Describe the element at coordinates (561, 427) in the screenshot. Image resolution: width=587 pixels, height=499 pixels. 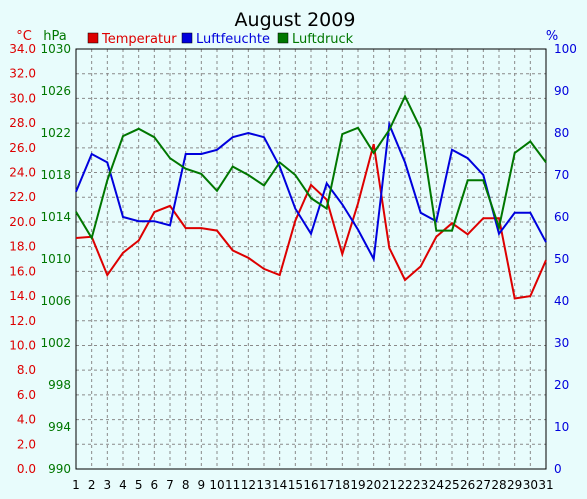
I see `humidity-tick-label: 10` at that location.